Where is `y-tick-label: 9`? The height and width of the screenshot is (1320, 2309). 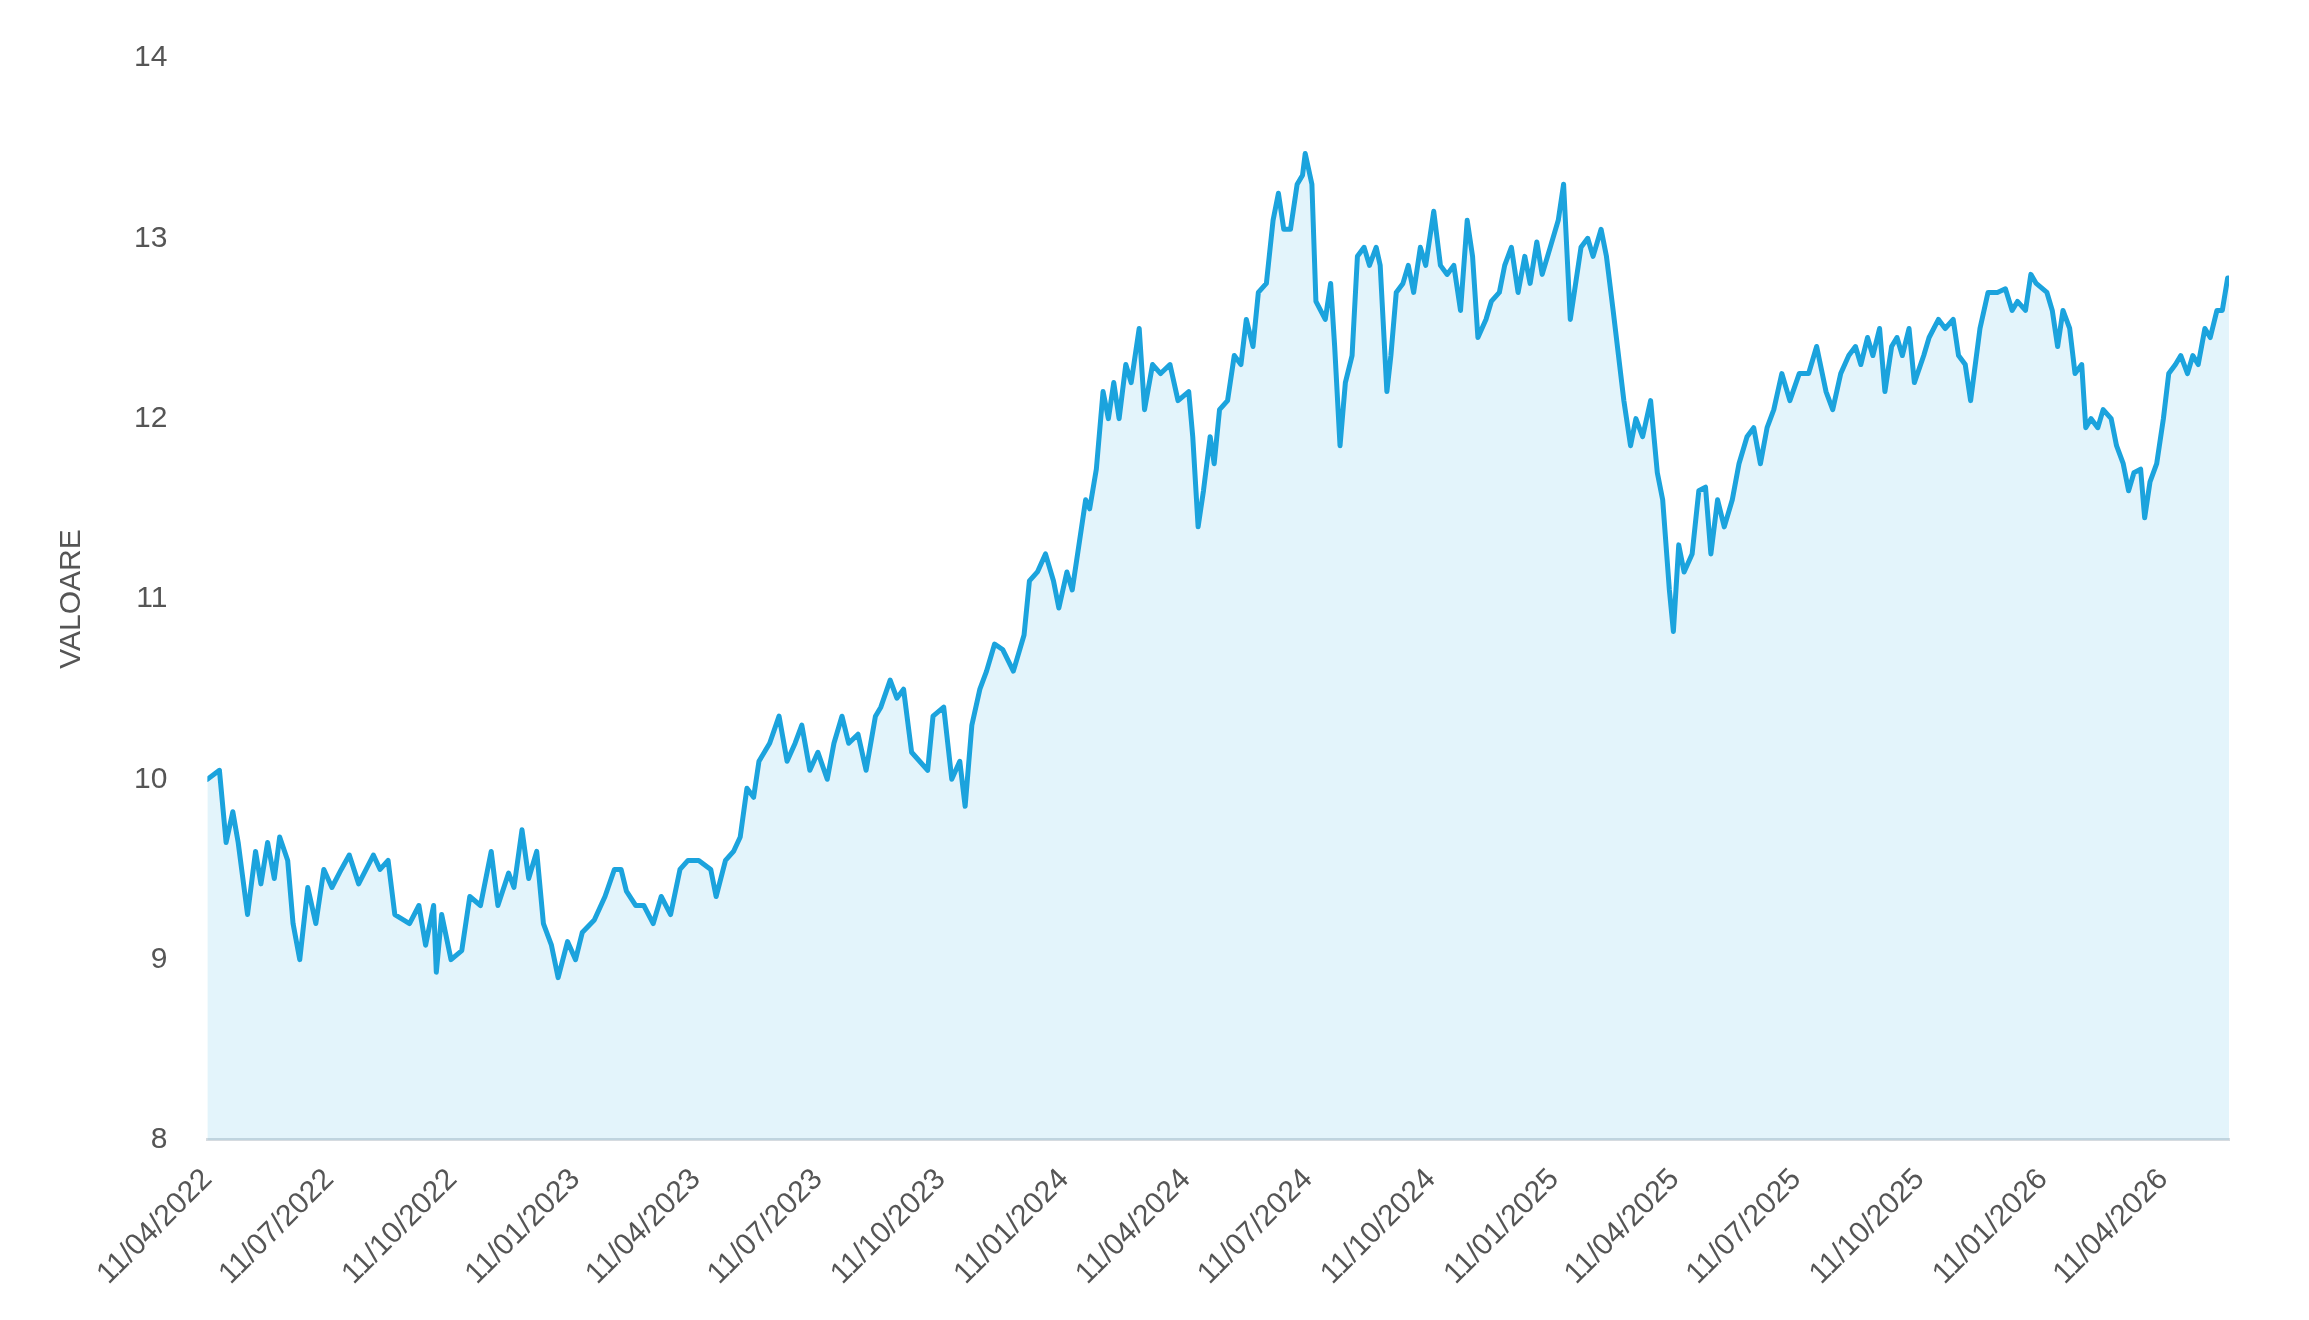
y-tick-label: 9 is located at coordinates (159, 957).